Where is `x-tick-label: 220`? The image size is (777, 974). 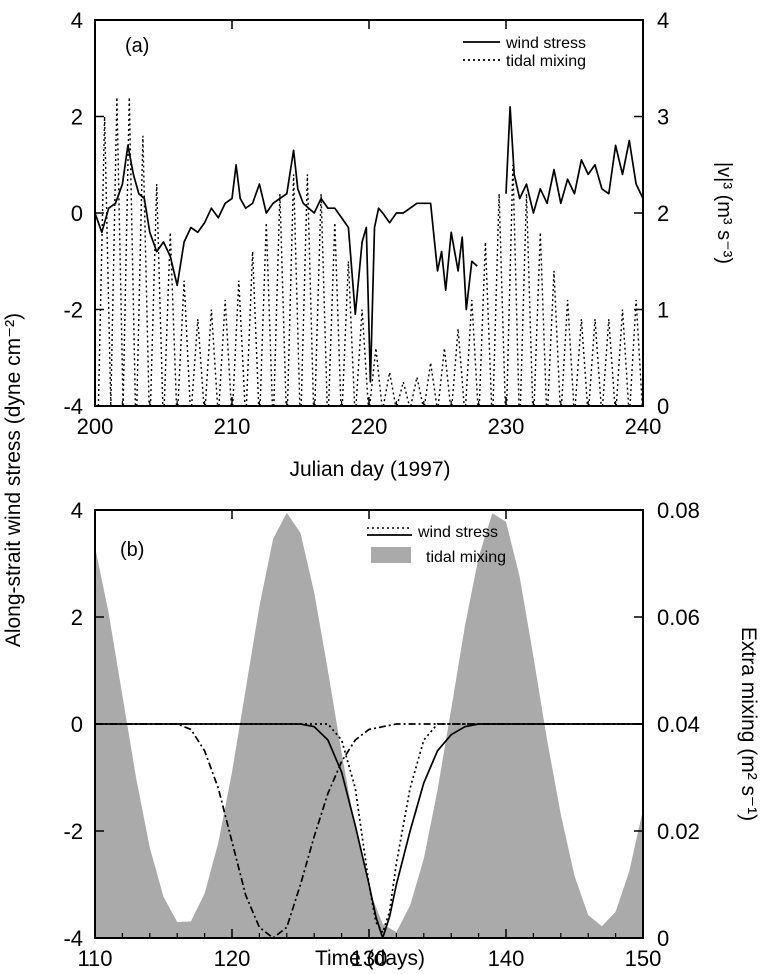
x-tick-label: 220 is located at coordinates (369, 426).